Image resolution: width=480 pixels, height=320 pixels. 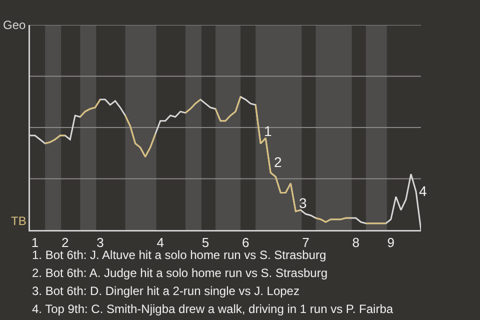 I want to click on text: Geo, so click(x=14, y=25).